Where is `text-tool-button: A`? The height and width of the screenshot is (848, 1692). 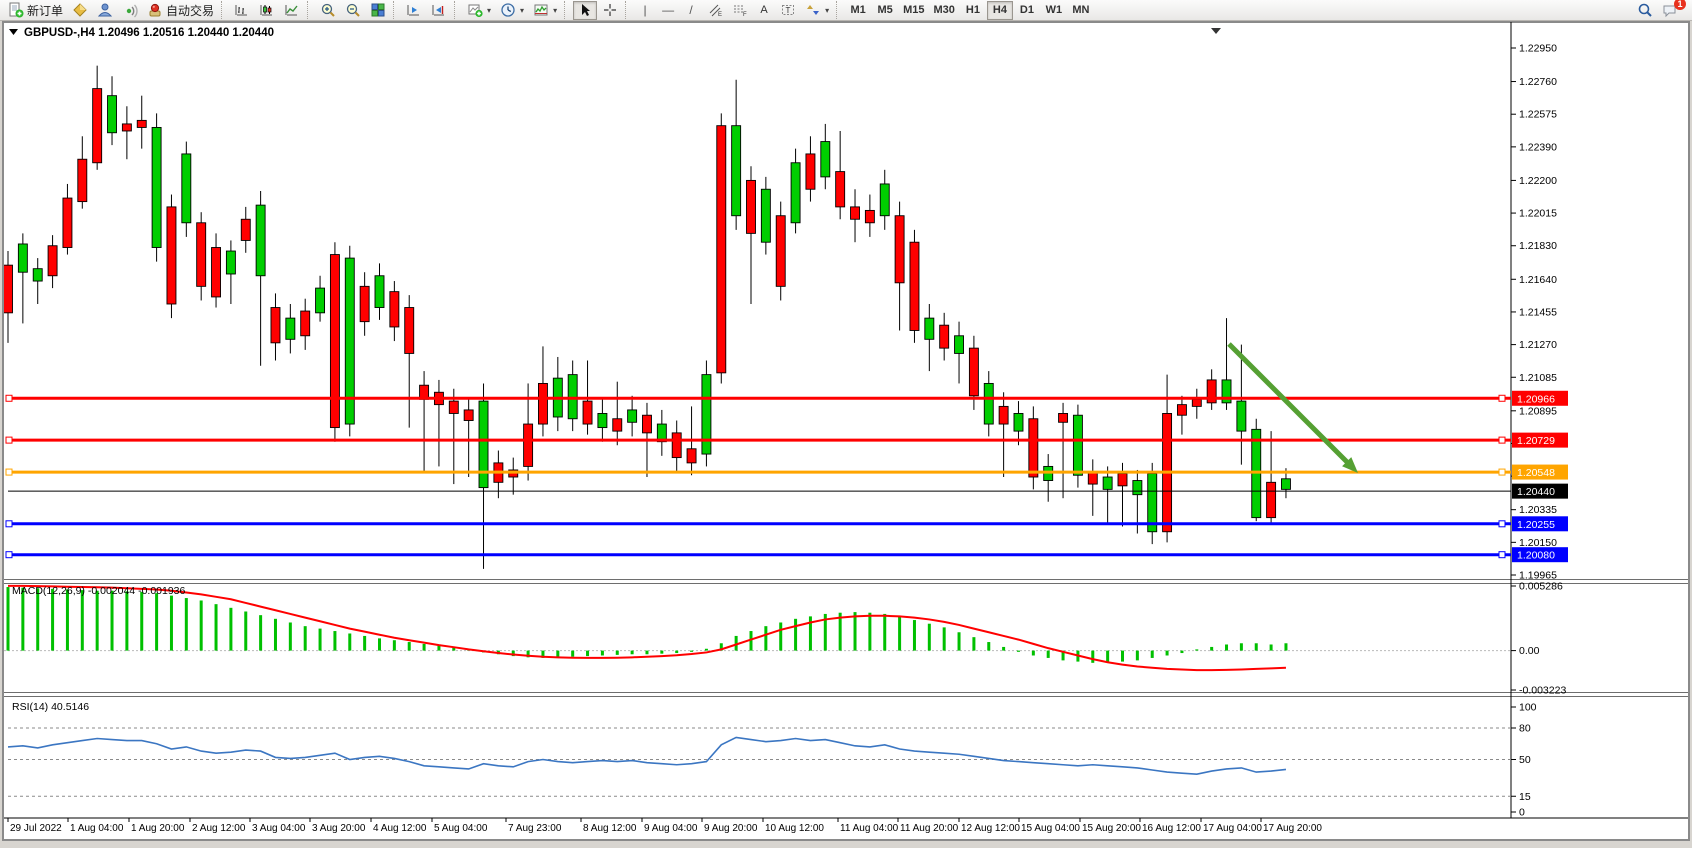 text-tool-button: A is located at coordinates (764, 10).